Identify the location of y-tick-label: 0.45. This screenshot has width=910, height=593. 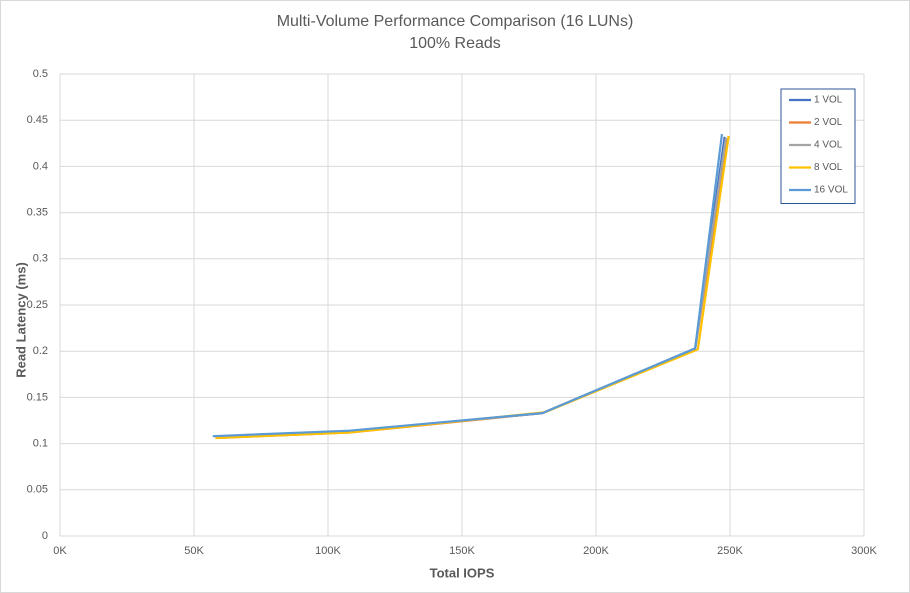
(37, 120).